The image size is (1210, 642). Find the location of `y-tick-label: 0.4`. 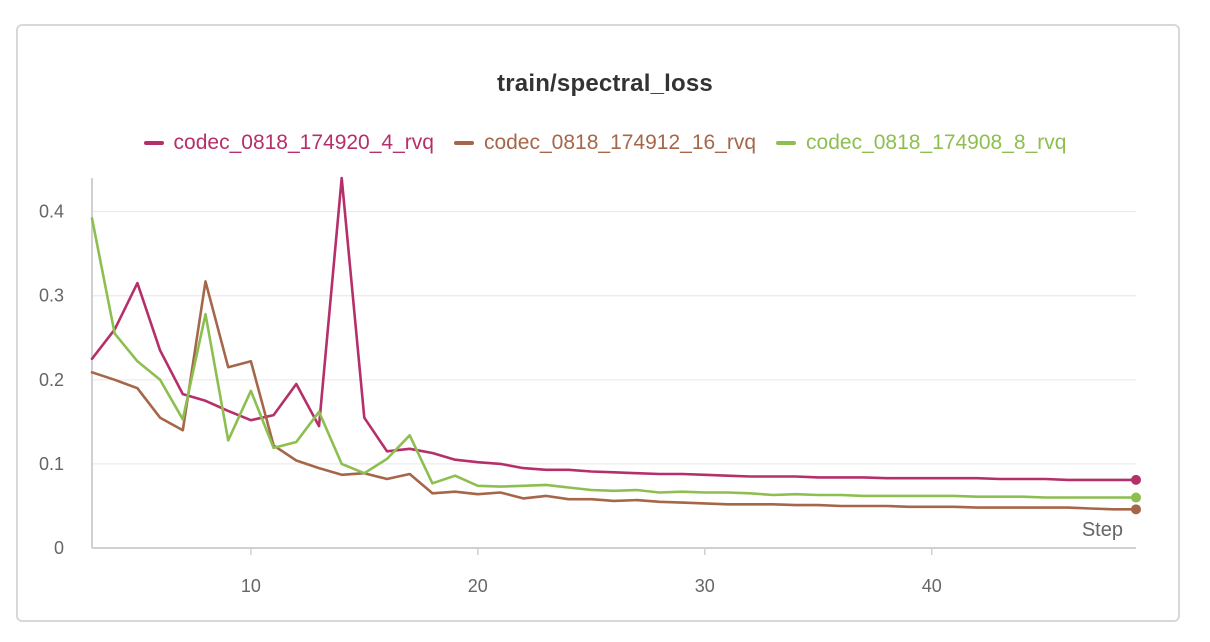

y-tick-label: 0.4 is located at coordinates (51, 212).